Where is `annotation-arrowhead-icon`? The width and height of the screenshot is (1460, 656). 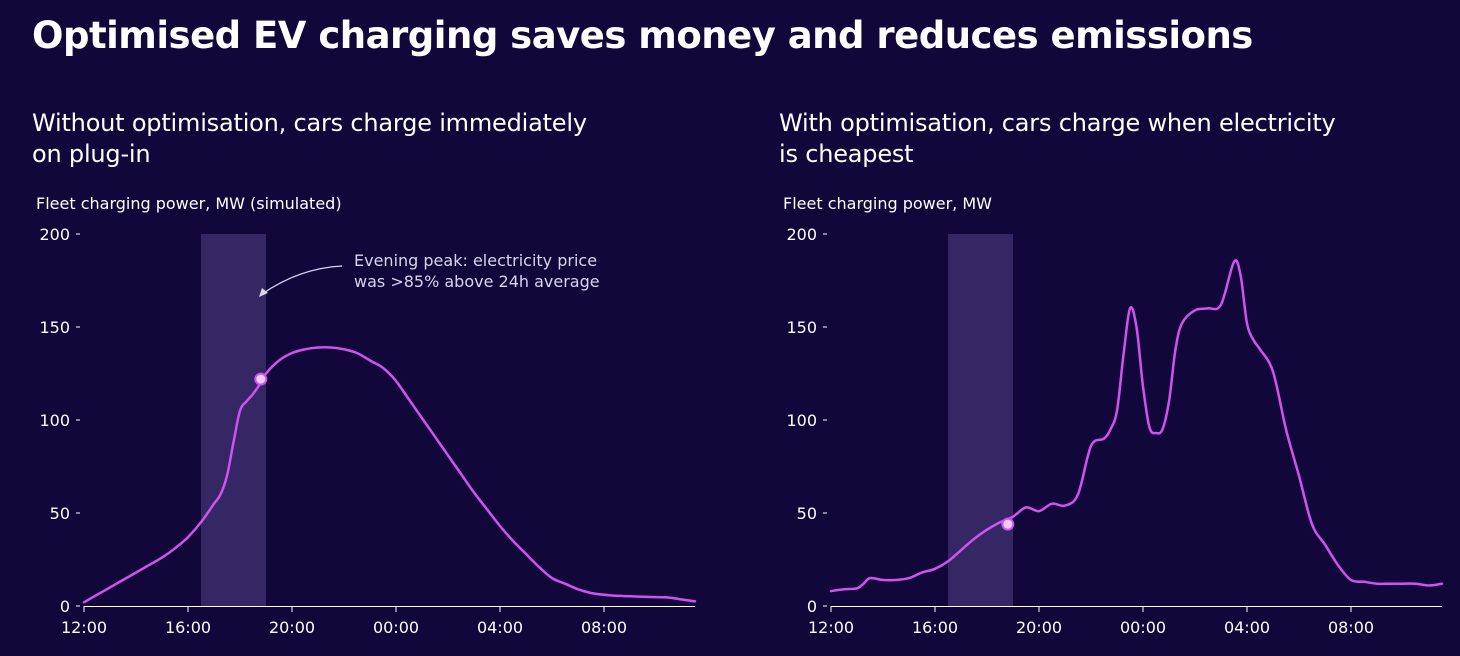
annotation-arrowhead-icon is located at coordinates (263, 292).